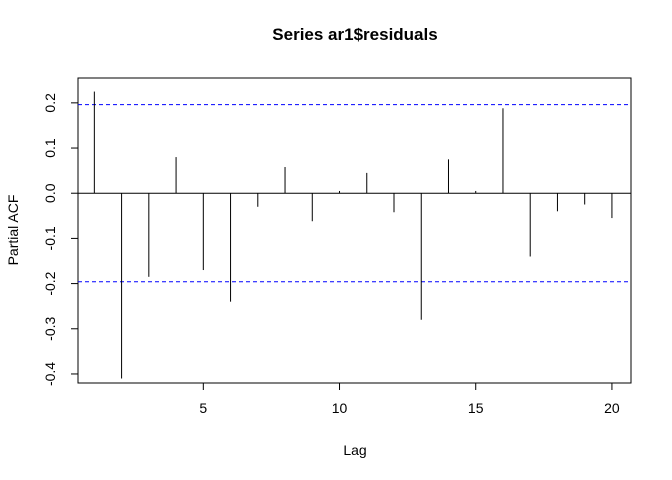 The height and width of the screenshot is (480, 672). Describe the element at coordinates (354, 34) in the screenshot. I see `chart-title: Series ar1$residuals` at that location.